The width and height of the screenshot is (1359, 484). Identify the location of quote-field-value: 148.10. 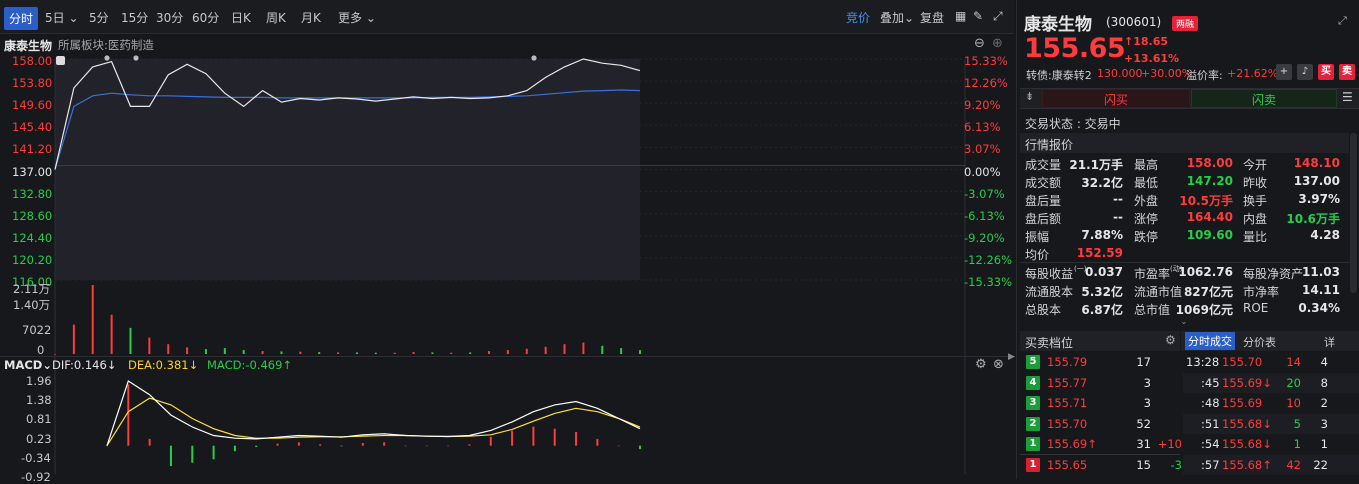
(1316, 163).